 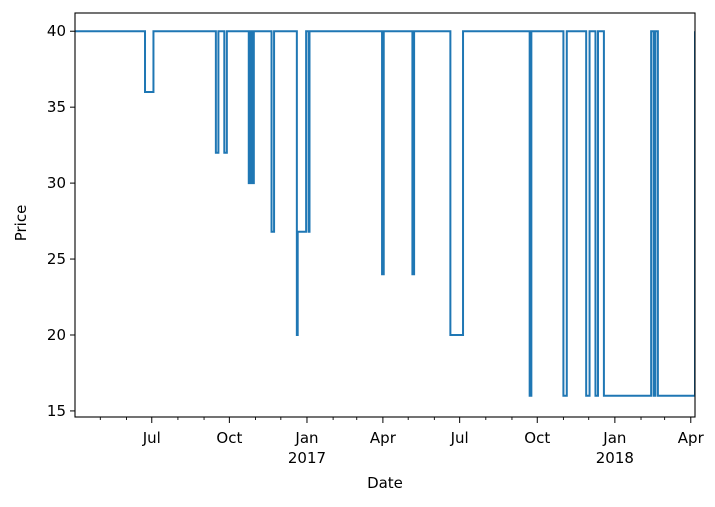 I want to click on y-tick-label: 35, so click(x=56, y=107).